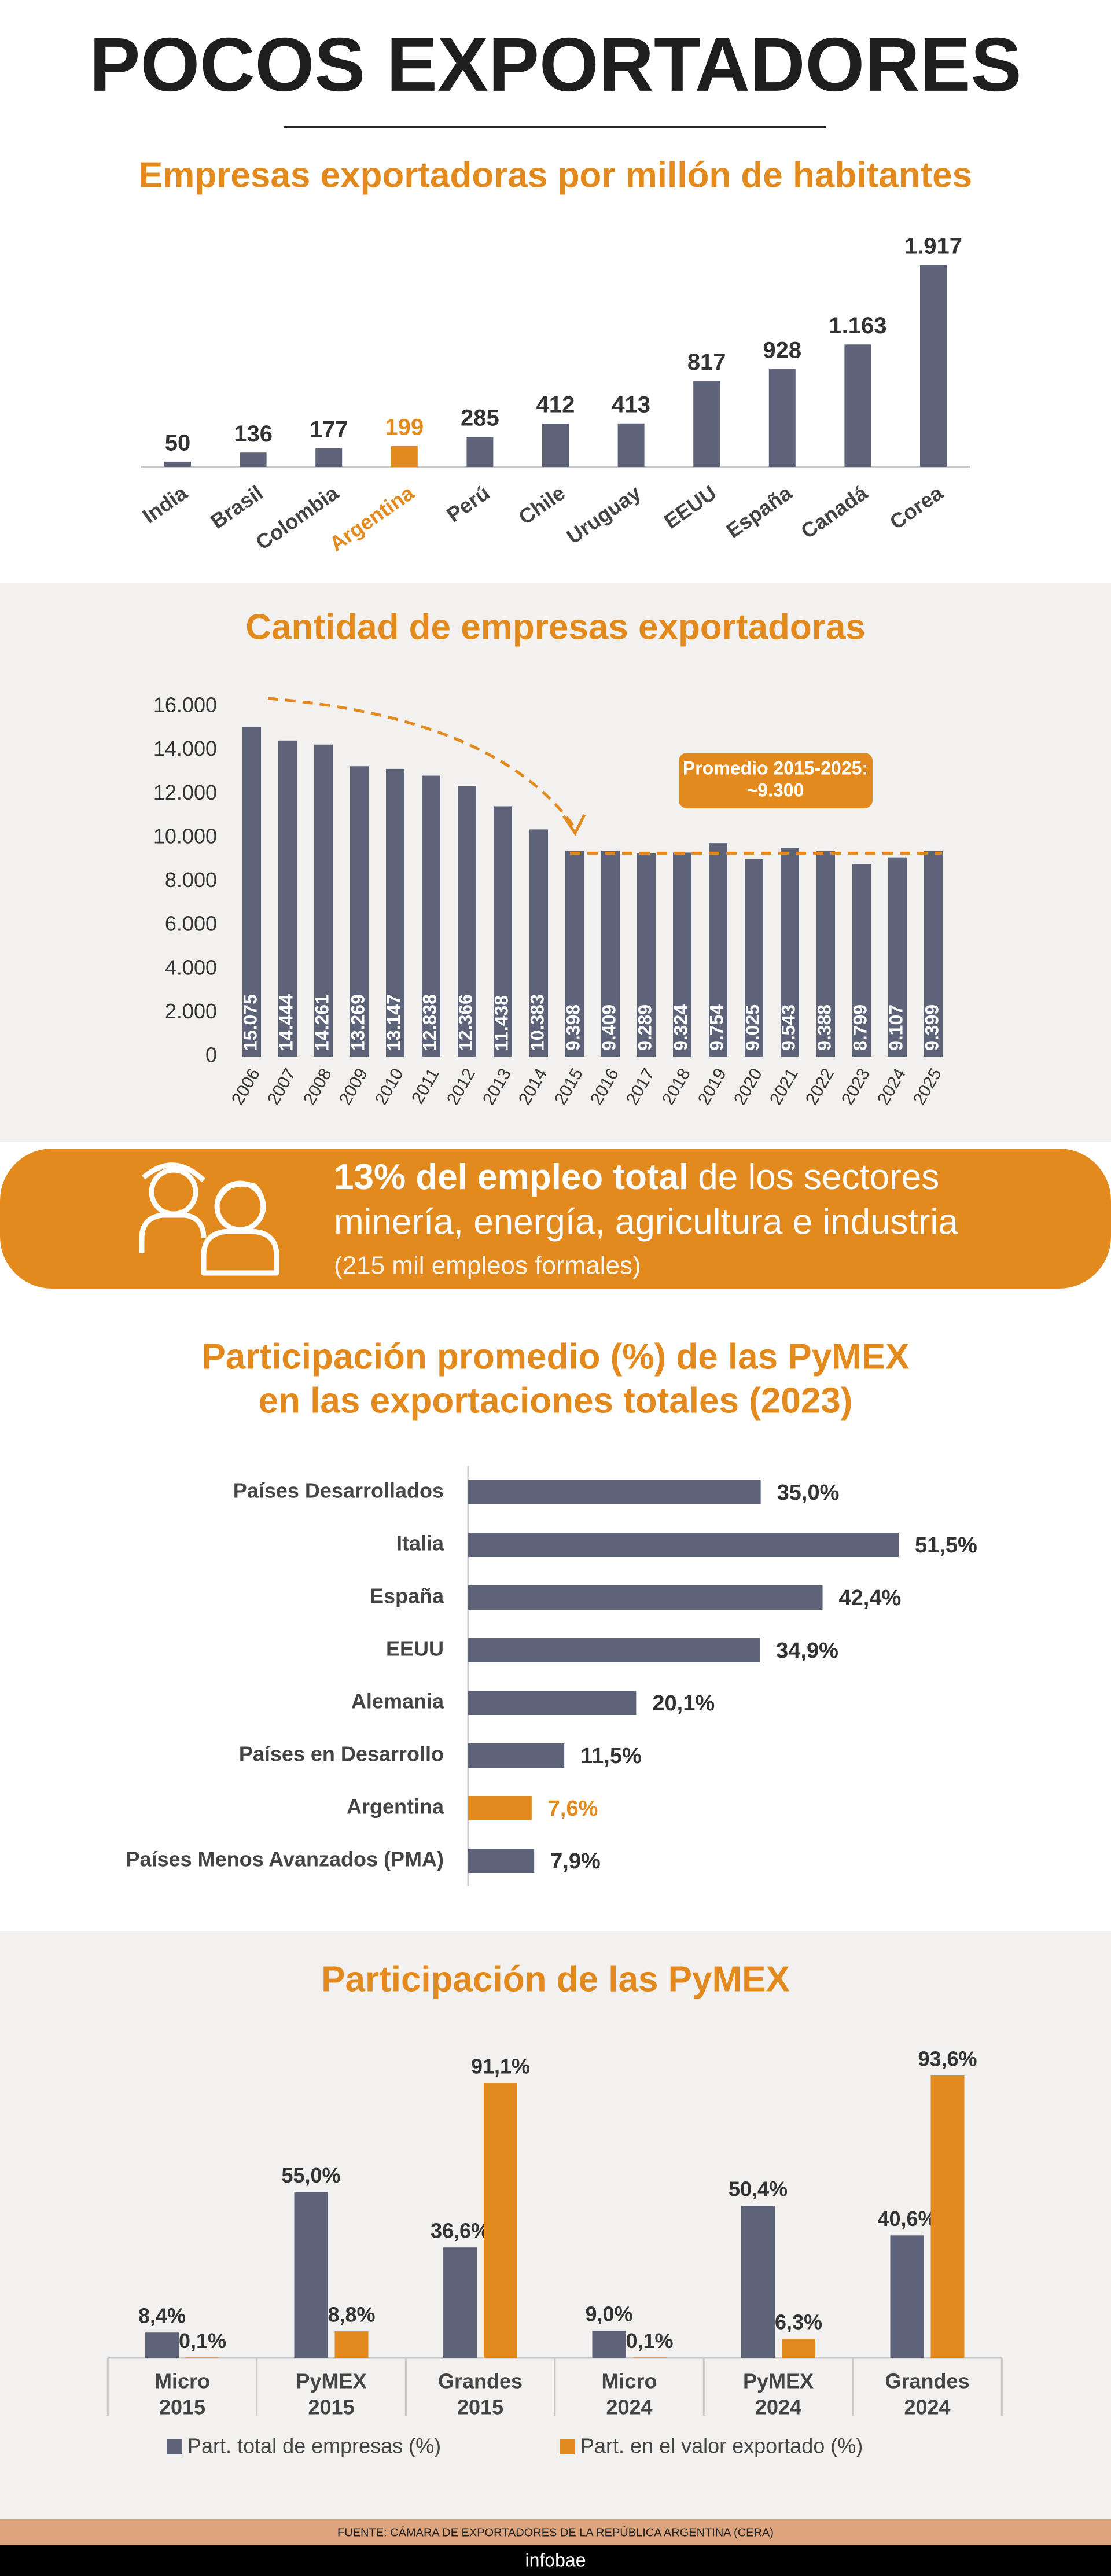  I want to click on people-icon, so click(209, 1219).